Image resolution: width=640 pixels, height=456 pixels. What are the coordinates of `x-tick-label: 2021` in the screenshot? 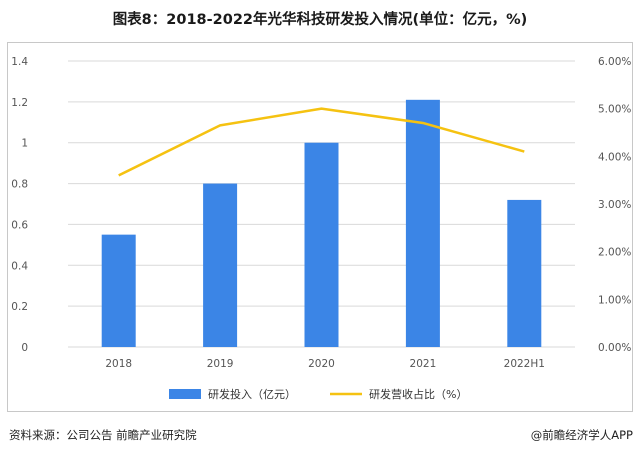 It's located at (423, 364).